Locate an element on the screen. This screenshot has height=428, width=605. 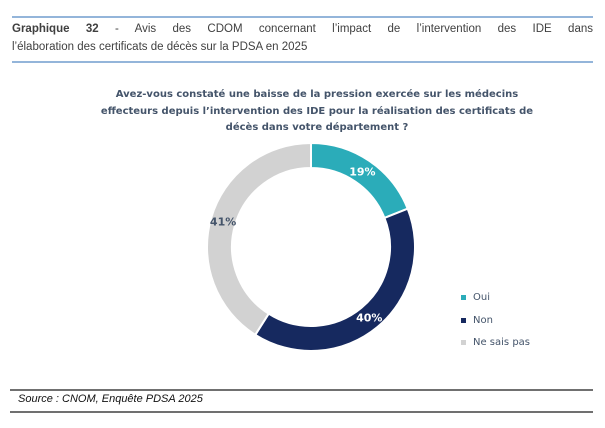
legend-item-ne-sais-pas: Ne sais pas is located at coordinates (495, 342).